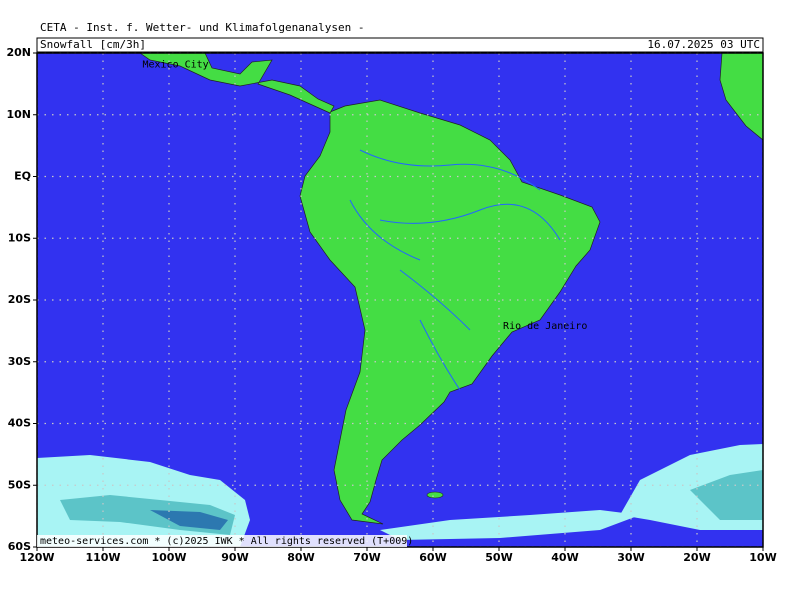  Describe the element at coordinates (498, 557) in the screenshot. I see `lon-tick-label: 50W` at that location.